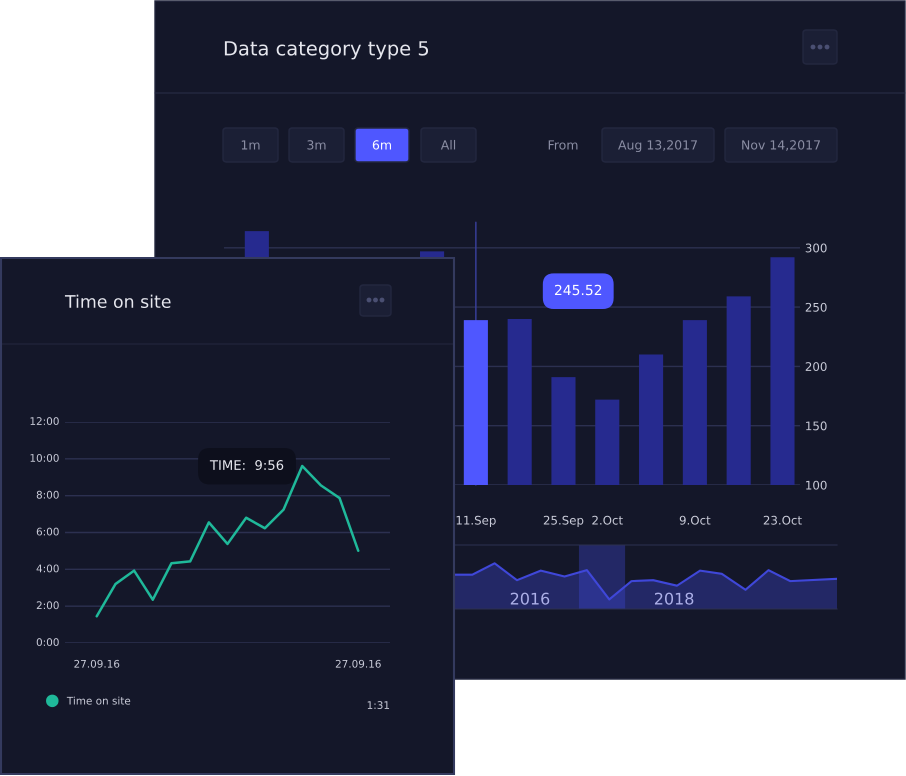 The image size is (906, 776). Describe the element at coordinates (47, 642) in the screenshot. I see `y-tick-label: 0:00` at that location.